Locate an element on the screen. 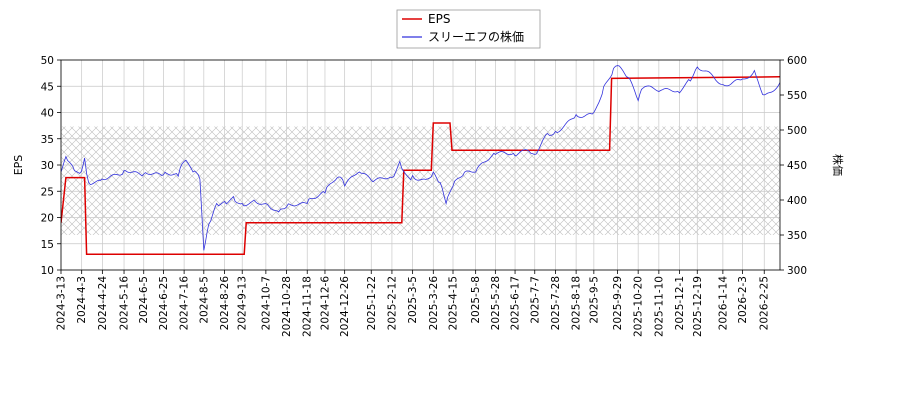 The height and width of the screenshot is (400, 900). x-tick-label: 2025-1-22 is located at coordinates (372, 303).